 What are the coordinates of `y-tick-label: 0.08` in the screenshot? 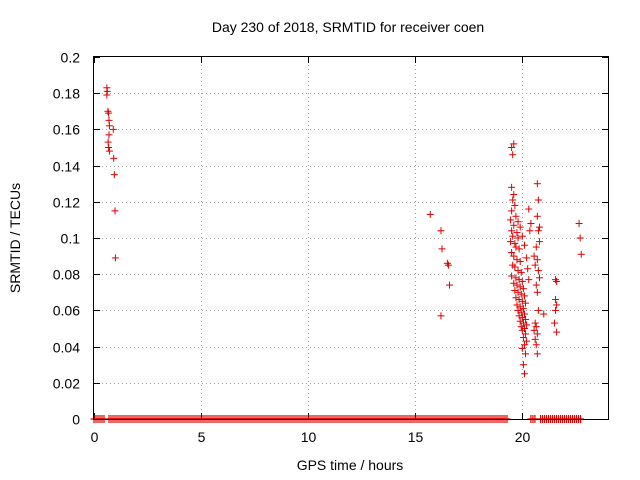 It's located at (66, 275).